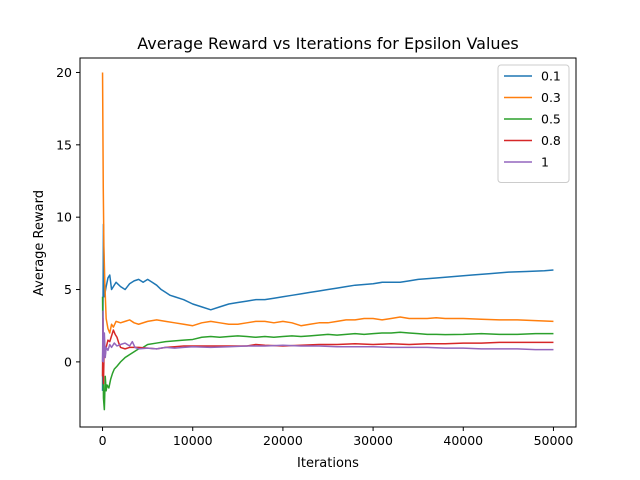  I want to click on x-tick-label: 50000, so click(554, 440).